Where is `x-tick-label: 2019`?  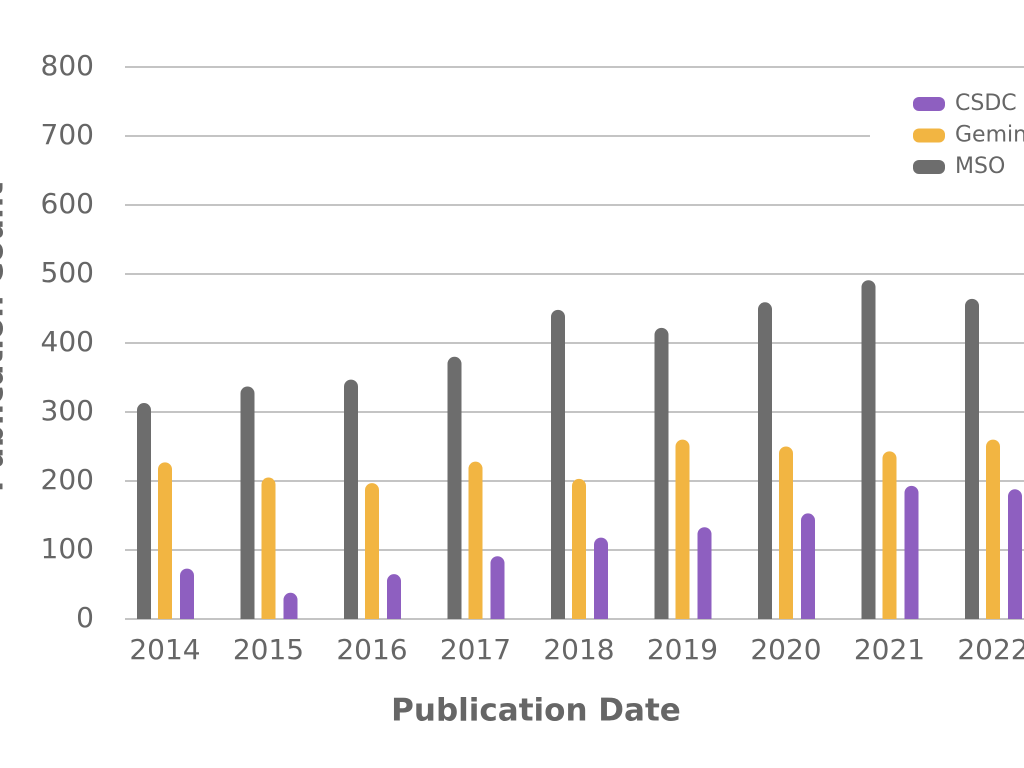 x-tick-label: 2019 is located at coordinates (682, 649).